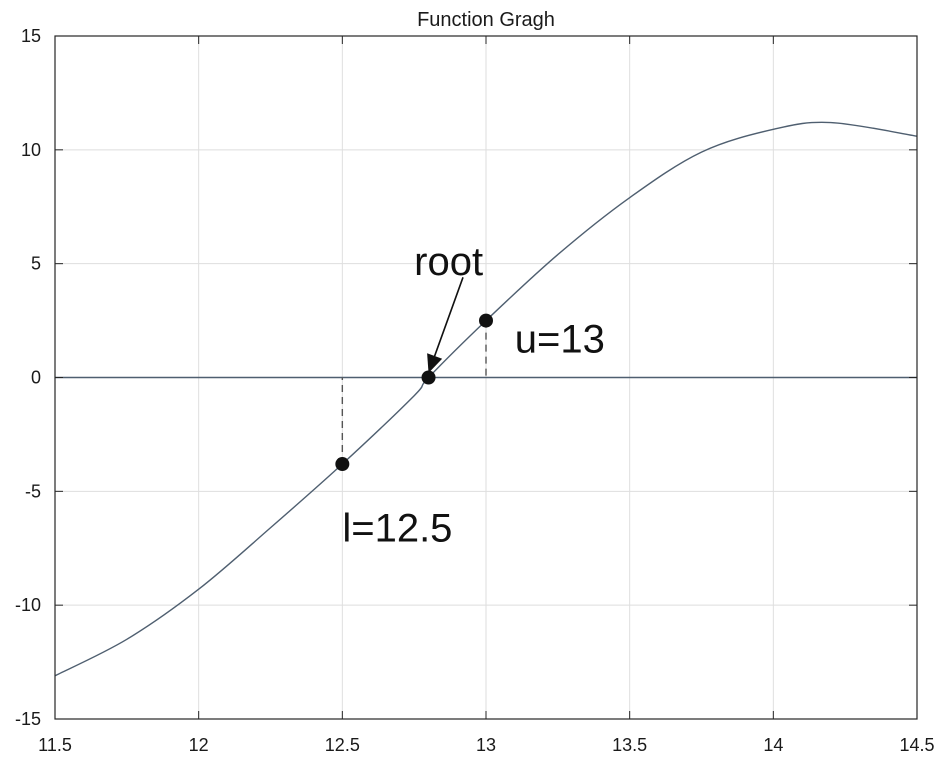  Describe the element at coordinates (36, 378) in the screenshot. I see `y-tick-label: 0` at that location.